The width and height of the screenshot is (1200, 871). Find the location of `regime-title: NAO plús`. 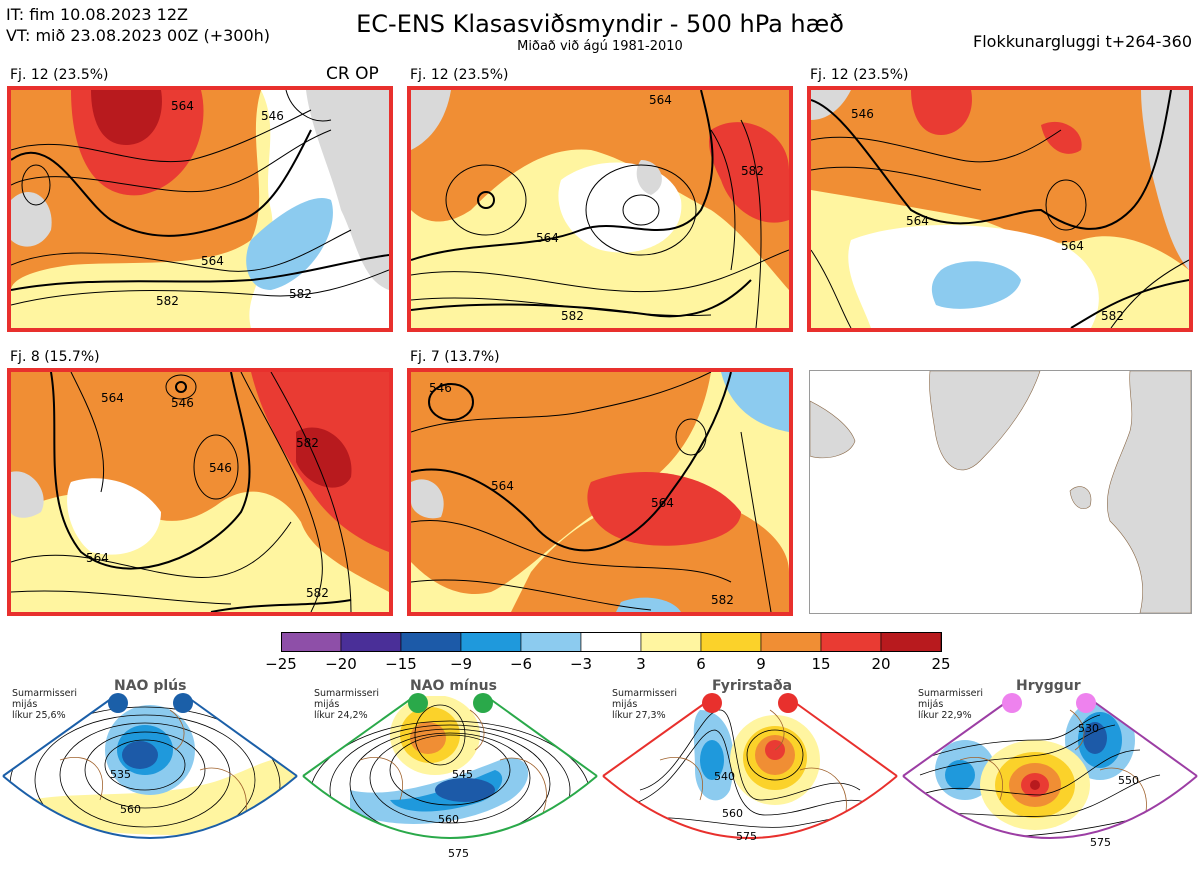

regime-title: NAO plús is located at coordinates (150, 686).